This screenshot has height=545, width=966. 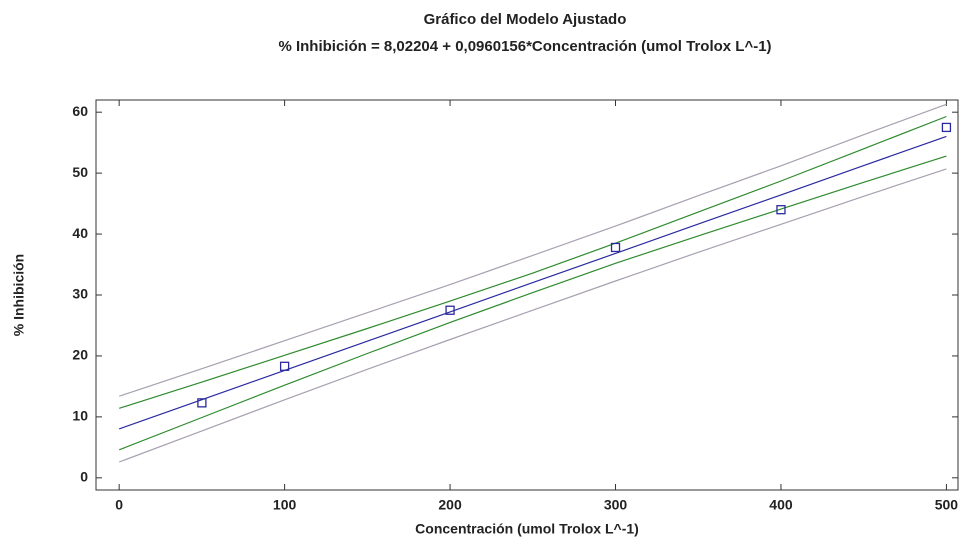 I want to click on x-axis-label: Concentración (umol Trolox L^-1), so click(x=527, y=529).